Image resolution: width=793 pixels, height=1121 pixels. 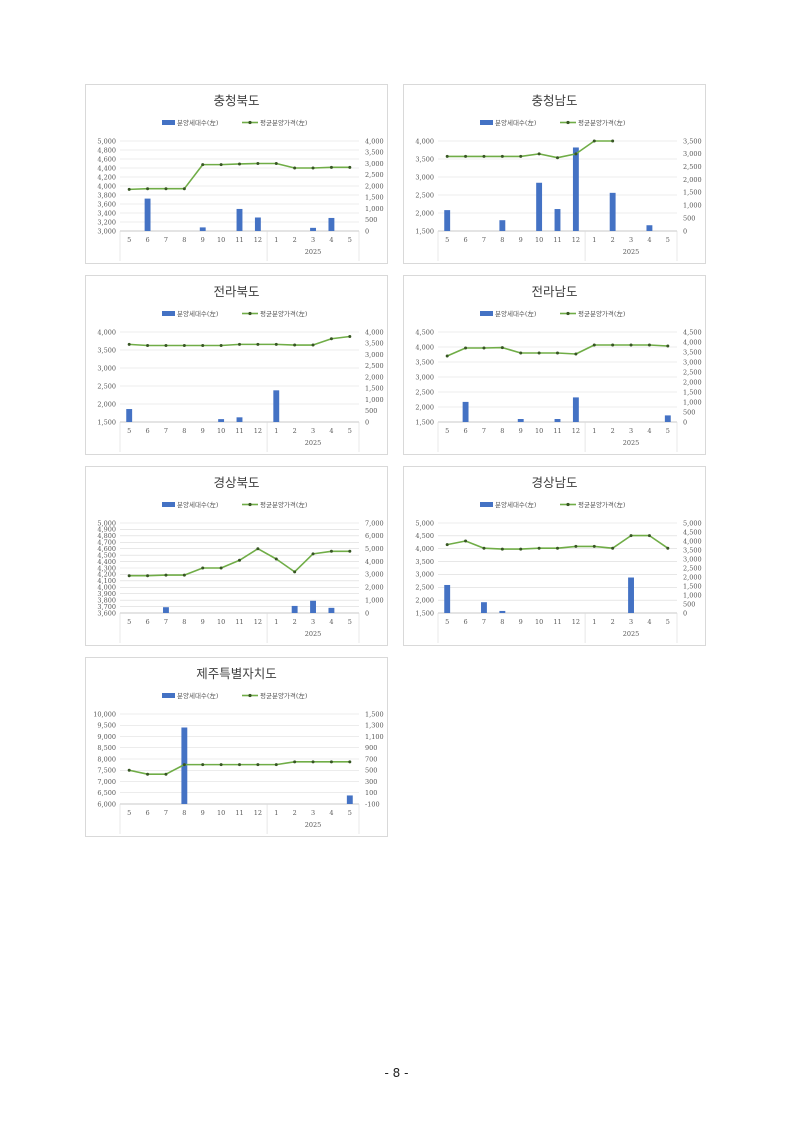 I want to click on right-axis-tick-label: -100, so click(x=372, y=804).